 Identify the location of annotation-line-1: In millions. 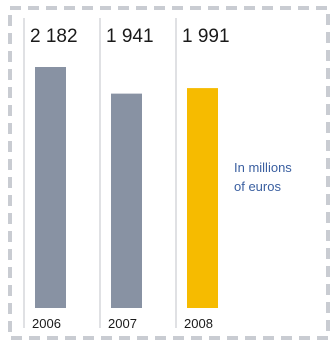
(263, 167).